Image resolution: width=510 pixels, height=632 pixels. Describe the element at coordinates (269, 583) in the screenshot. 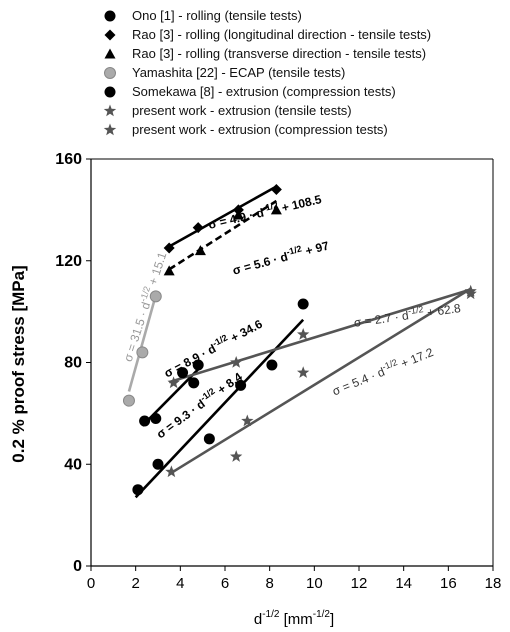

I see `x-tick-label: 8` at that location.